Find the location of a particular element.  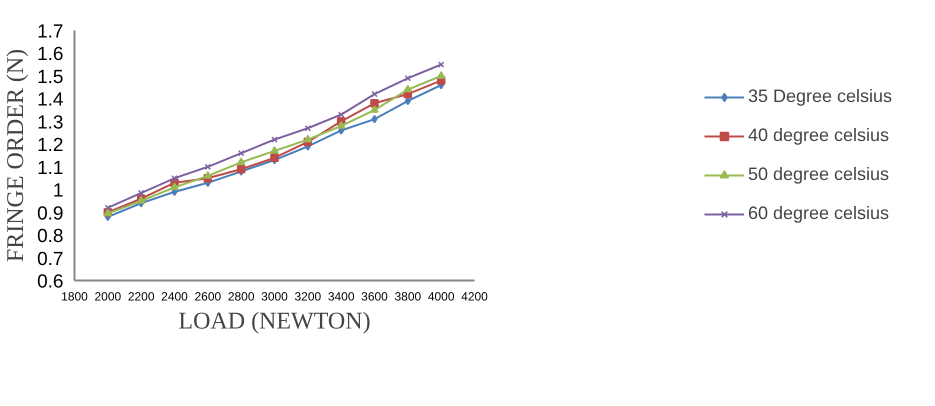

x-tick-label: 3000 is located at coordinates (274, 297).